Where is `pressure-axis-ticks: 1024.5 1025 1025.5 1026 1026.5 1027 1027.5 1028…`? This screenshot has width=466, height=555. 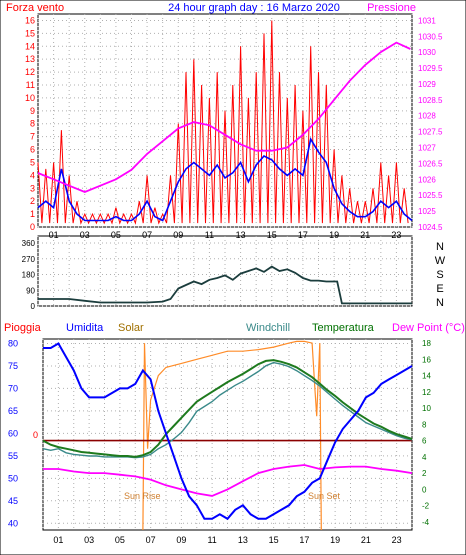
pressure-axis-ticks: 1024.5 1025 1025.5 1026 1026.5 1027 1027.5 1028… is located at coordinates (430, 124).